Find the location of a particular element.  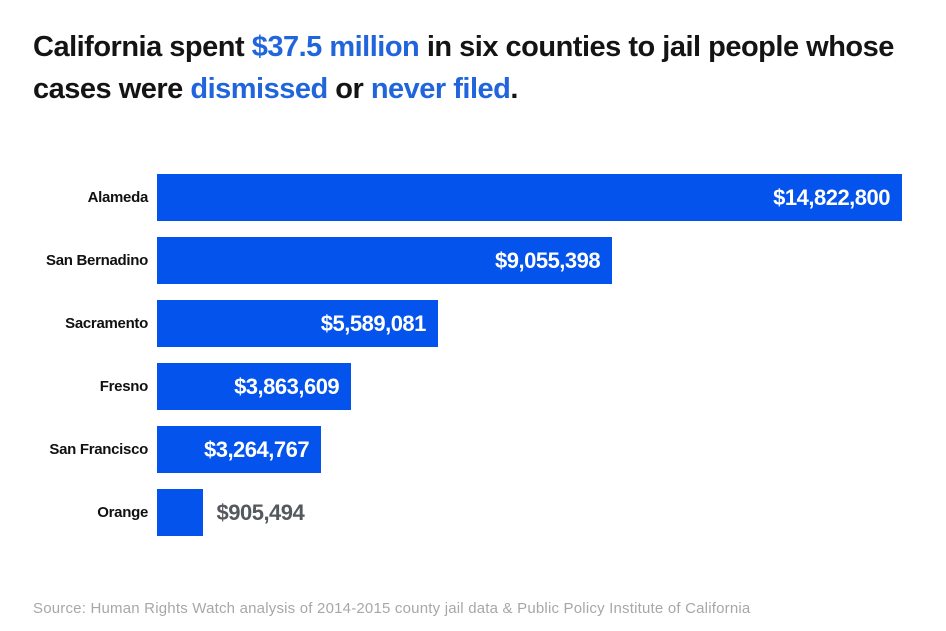

title-accent-segment: $37.5 million is located at coordinates (335, 47).